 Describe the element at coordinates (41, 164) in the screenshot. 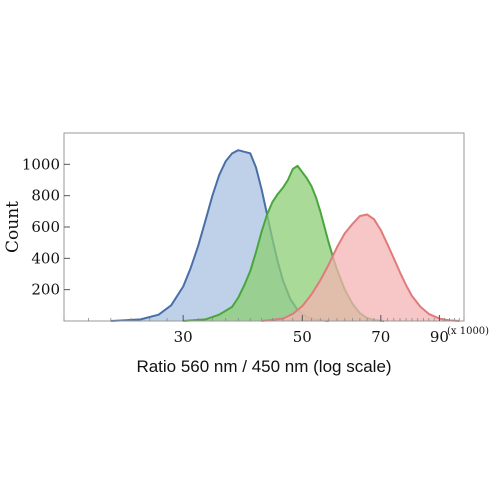

I see `y-tick-label-1000: 1000` at that location.